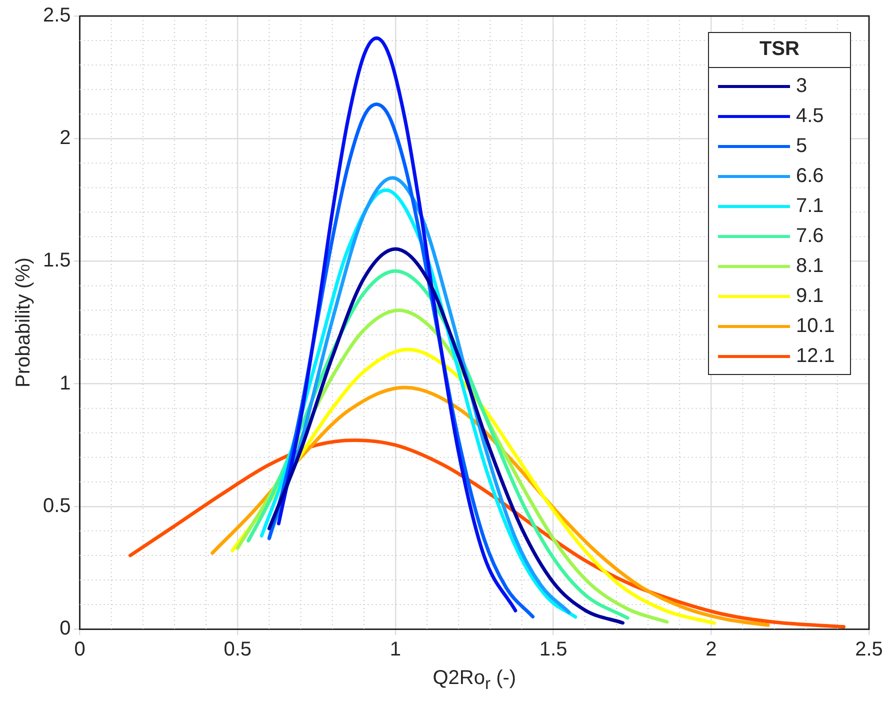 Image resolution: width=891 pixels, height=711 pixels. What do you see at coordinates (65, 629) in the screenshot?
I see `y-tick-label: 0` at bounding box center [65, 629].